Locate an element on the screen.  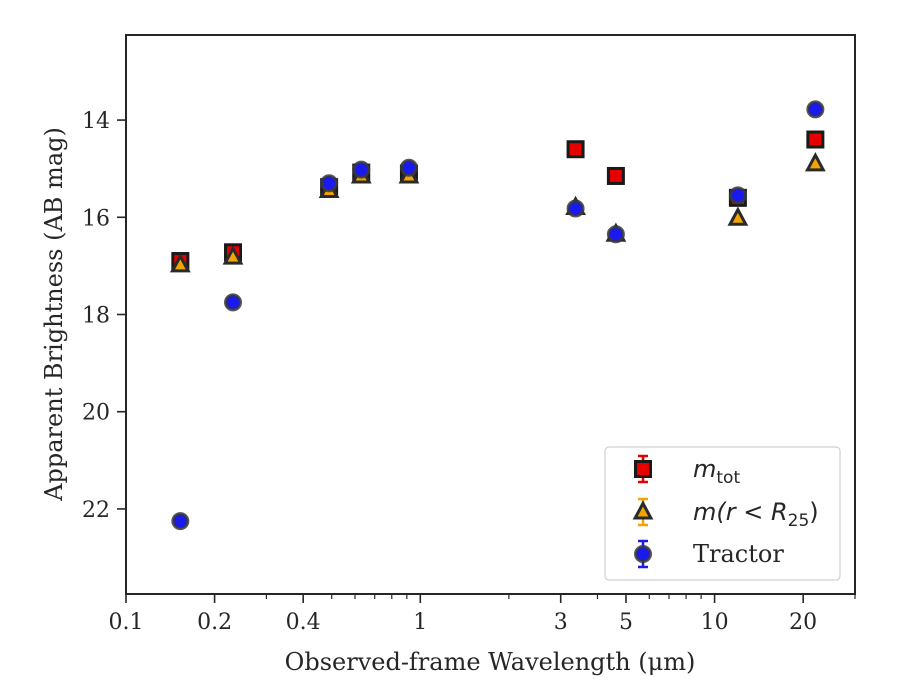
legend: mtot m(r < R25) Tractor is located at coordinates (722, 513).